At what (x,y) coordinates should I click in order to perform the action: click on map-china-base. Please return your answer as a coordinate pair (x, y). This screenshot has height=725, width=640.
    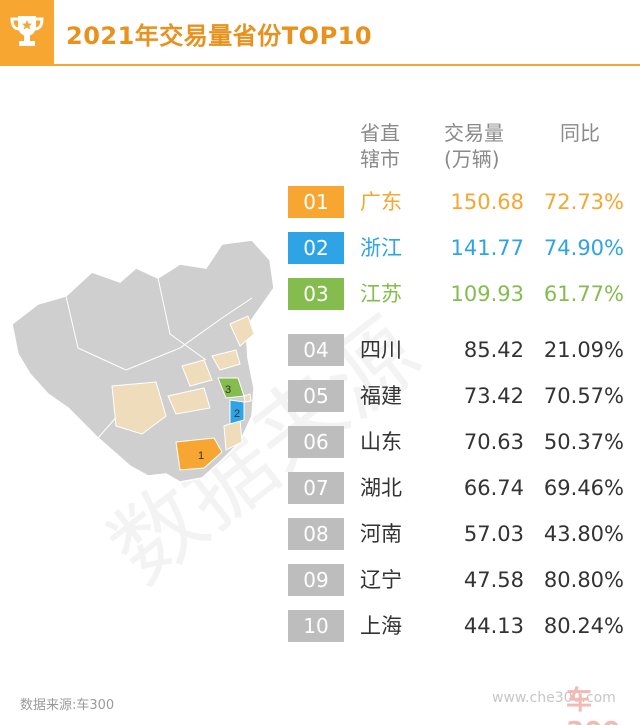
    Looking at the image, I should click on (143, 361).